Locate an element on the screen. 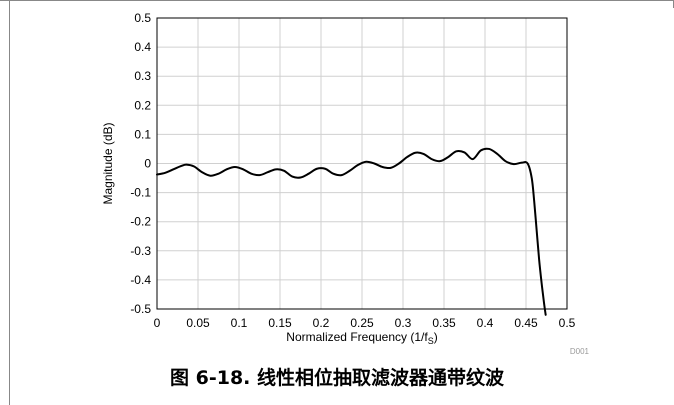 Image resolution: width=674 pixels, height=405 pixels. x-axis-label: Normalized Frequency (1/fS) is located at coordinates (361, 338).